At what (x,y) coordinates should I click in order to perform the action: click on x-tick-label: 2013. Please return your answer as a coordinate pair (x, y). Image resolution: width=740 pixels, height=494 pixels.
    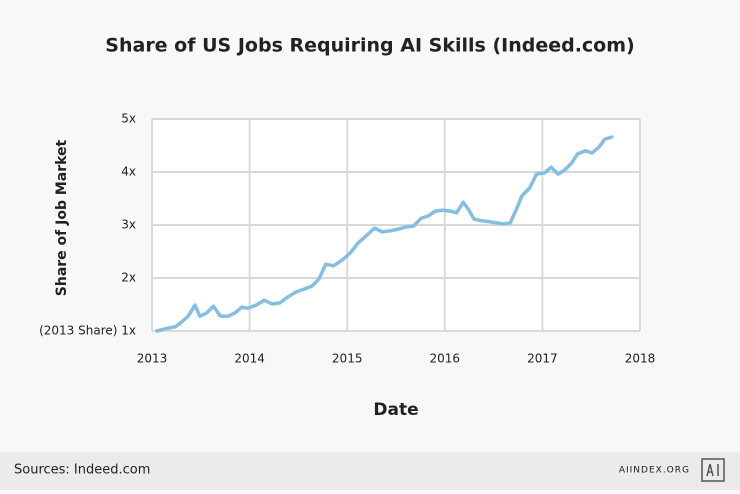
    Looking at the image, I should click on (152, 359).